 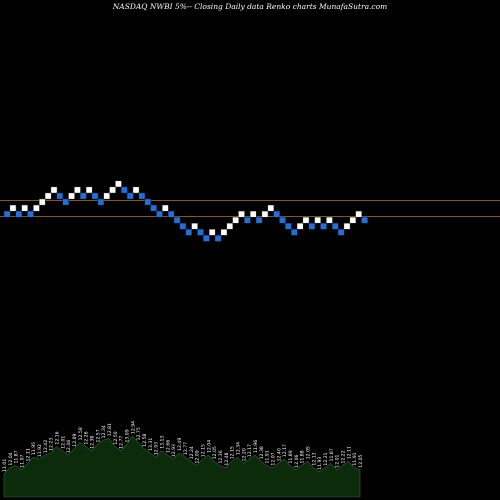 I want to click on volume-label: 11.87, so click(x=332, y=454).